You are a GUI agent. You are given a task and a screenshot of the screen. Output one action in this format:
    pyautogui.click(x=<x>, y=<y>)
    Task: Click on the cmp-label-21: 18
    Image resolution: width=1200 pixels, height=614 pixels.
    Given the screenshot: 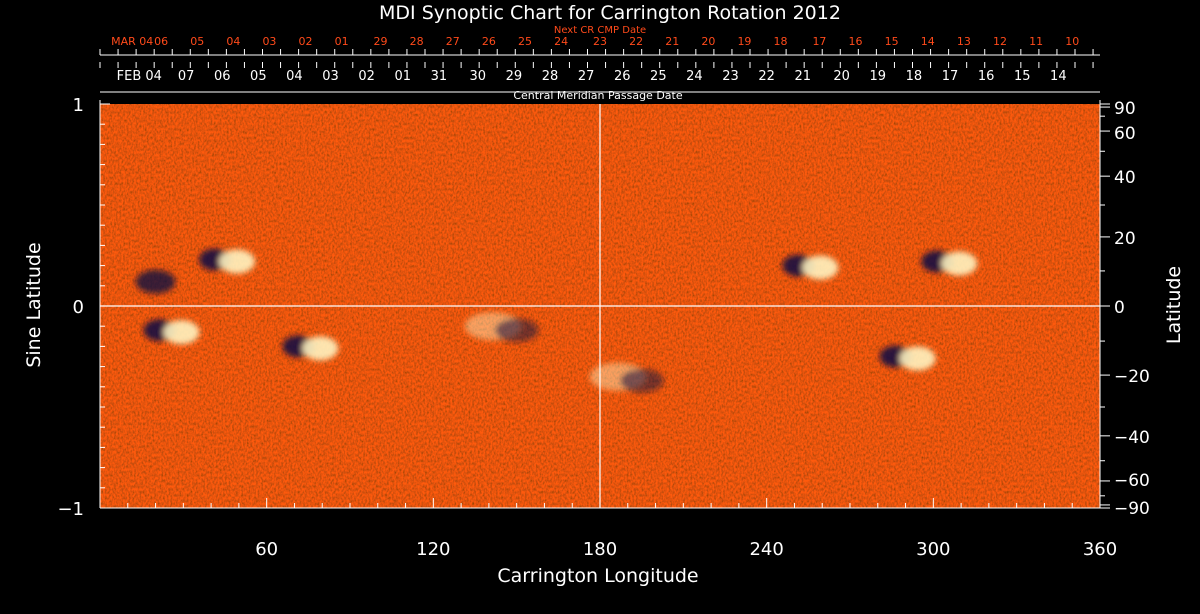 What is the action you would take?
    pyautogui.click(x=914, y=76)
    